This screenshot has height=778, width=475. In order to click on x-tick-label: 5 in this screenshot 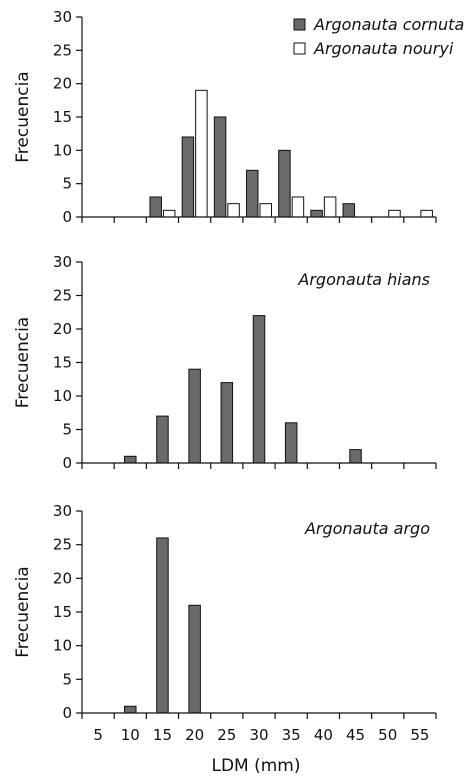, I will do `click(98, 735)`.